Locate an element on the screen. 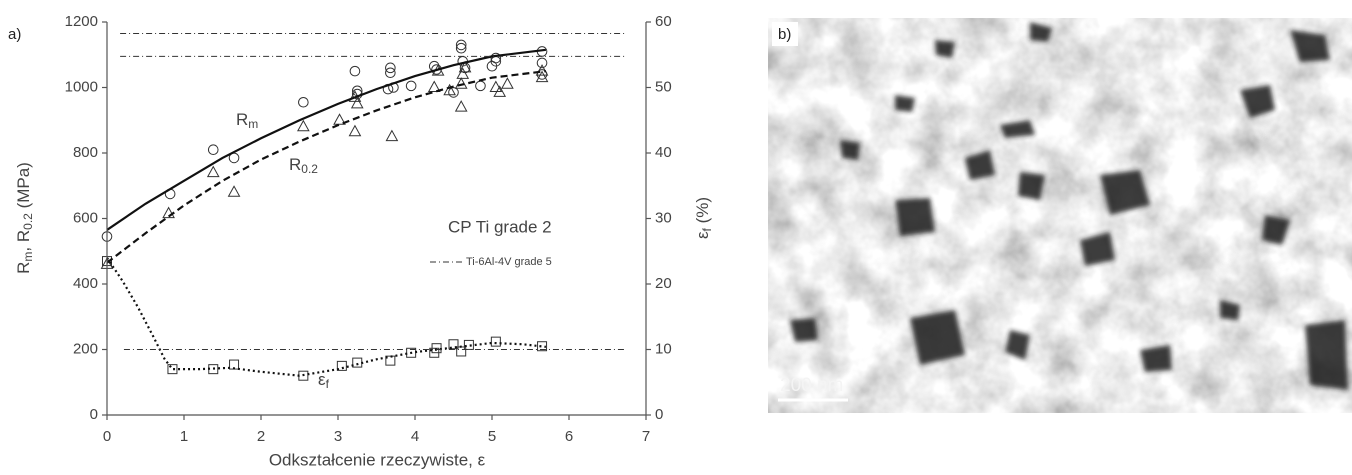 The height and width of the screenshot is (475, 1352). x-tick-label: 4 is located at coordinates (415, 436).